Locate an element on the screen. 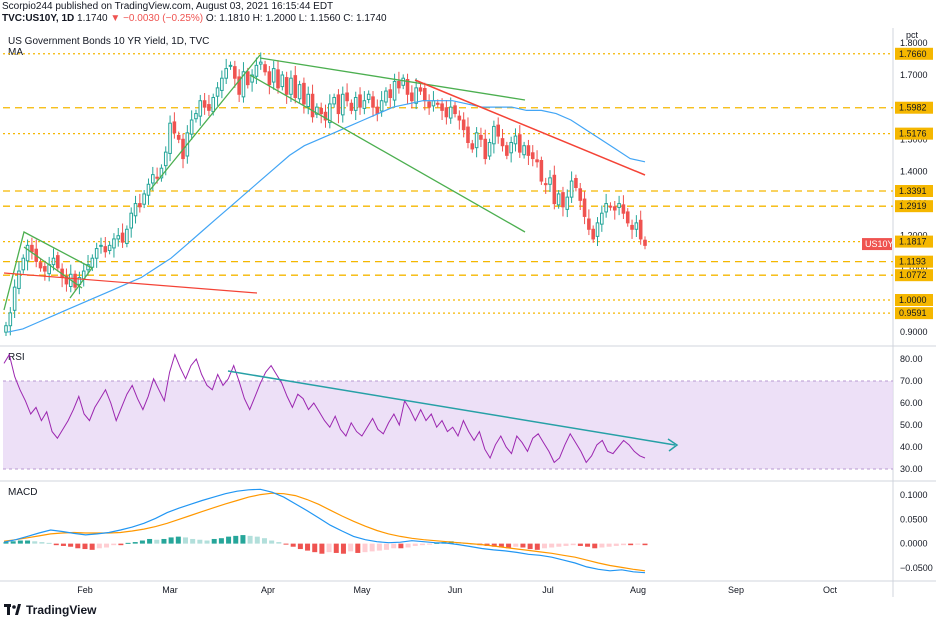 Image resolution: width=936 pixels, height=621 pixels. price-y-tick: 1.7000 is located at coordinates (914, 75).